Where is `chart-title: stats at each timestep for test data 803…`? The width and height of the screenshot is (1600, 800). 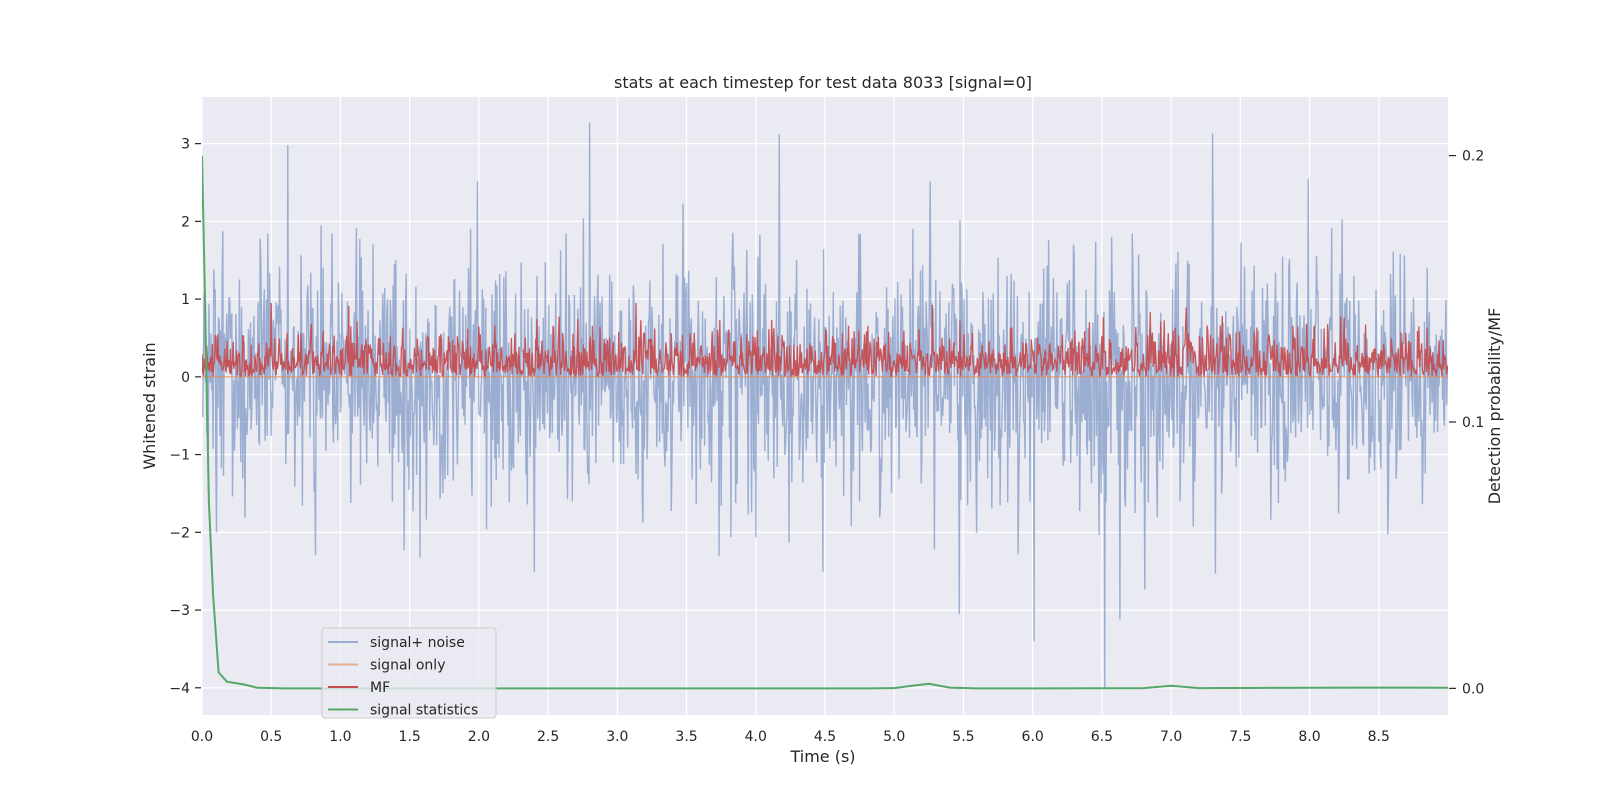 chart-title: stats at each timestep for test data 803… is located at coordinates (823, 82).